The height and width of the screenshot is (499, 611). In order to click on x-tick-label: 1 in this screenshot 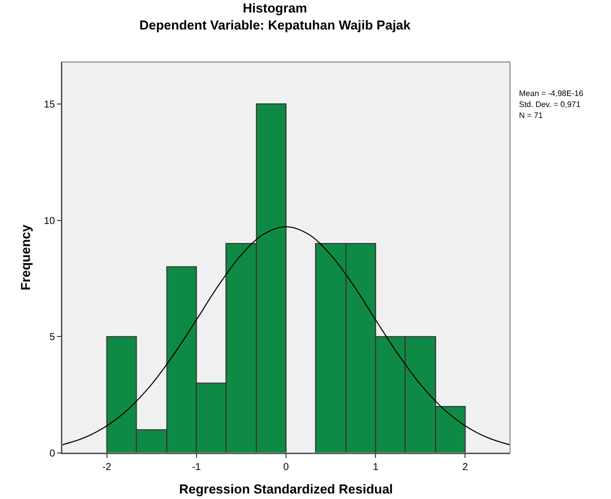, I will do `click(375, 467)`.